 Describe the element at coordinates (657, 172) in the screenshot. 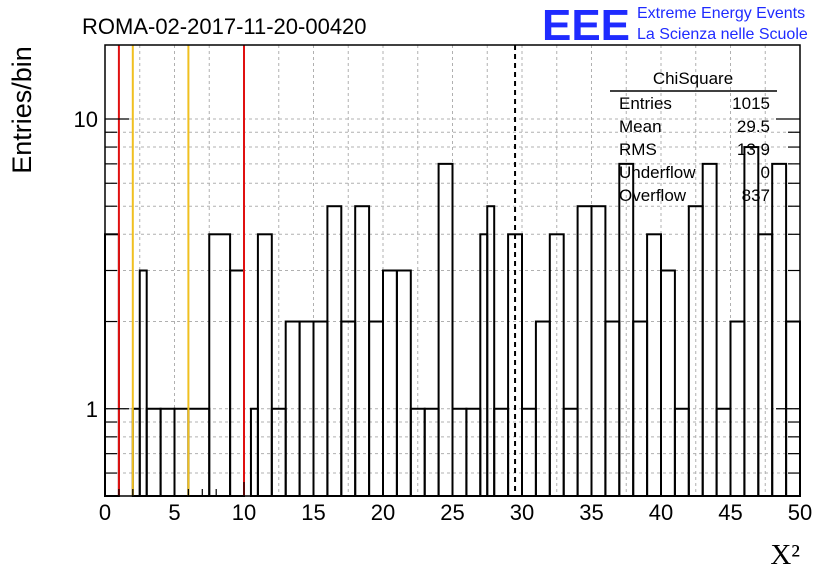

I see `stats-label-underflow: Underflow` at that location.